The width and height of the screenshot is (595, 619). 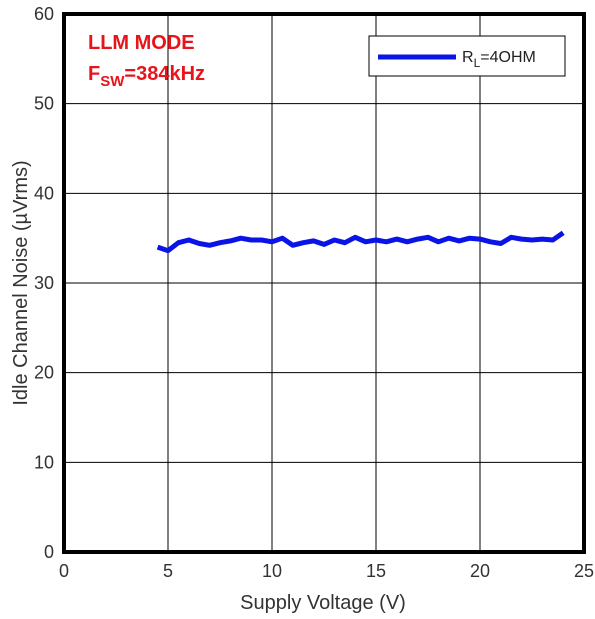 What do you see at coordinates (44, 104) in the screenshot?
I see `y-tick-label: 50` at bounding box center [44, 104].